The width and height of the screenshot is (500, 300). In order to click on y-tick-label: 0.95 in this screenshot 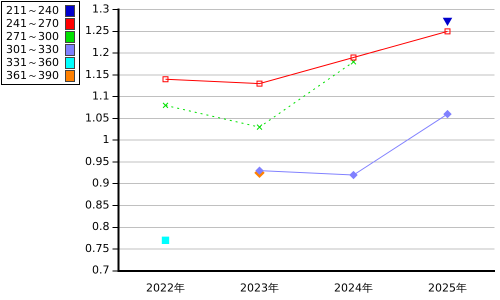, I will do `click(97, 161)`.